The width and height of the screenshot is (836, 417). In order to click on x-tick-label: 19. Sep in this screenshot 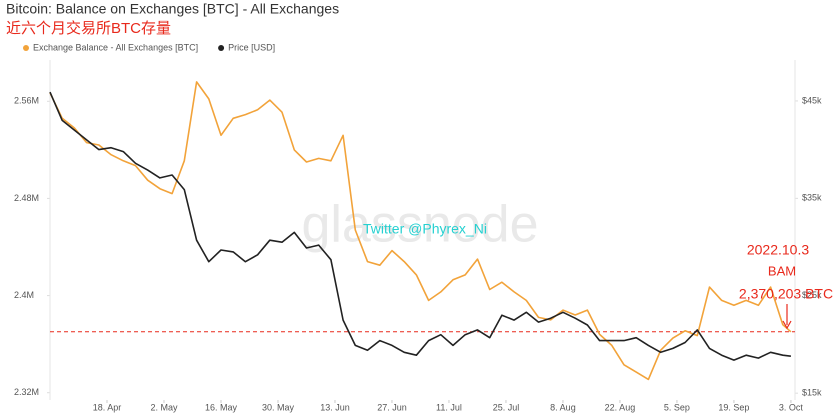, I will do `click(733, 407)`.